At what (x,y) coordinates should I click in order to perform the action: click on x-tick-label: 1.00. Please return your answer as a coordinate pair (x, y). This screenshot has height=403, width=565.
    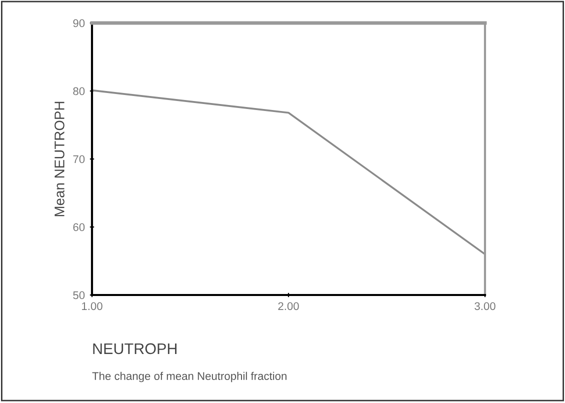
    Looking at the image, I should click on (92, 306).